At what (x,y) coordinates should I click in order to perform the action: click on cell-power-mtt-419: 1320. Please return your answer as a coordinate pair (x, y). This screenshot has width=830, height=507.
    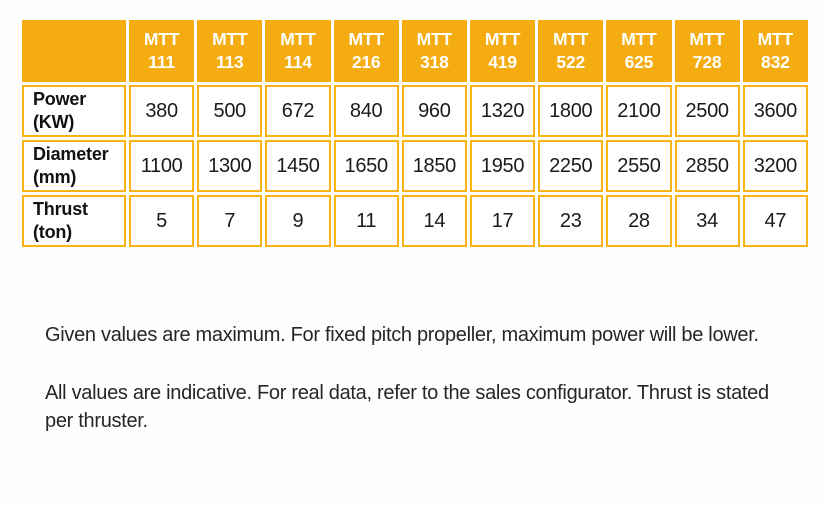
    Looking at the image, I should click on (502, 111).